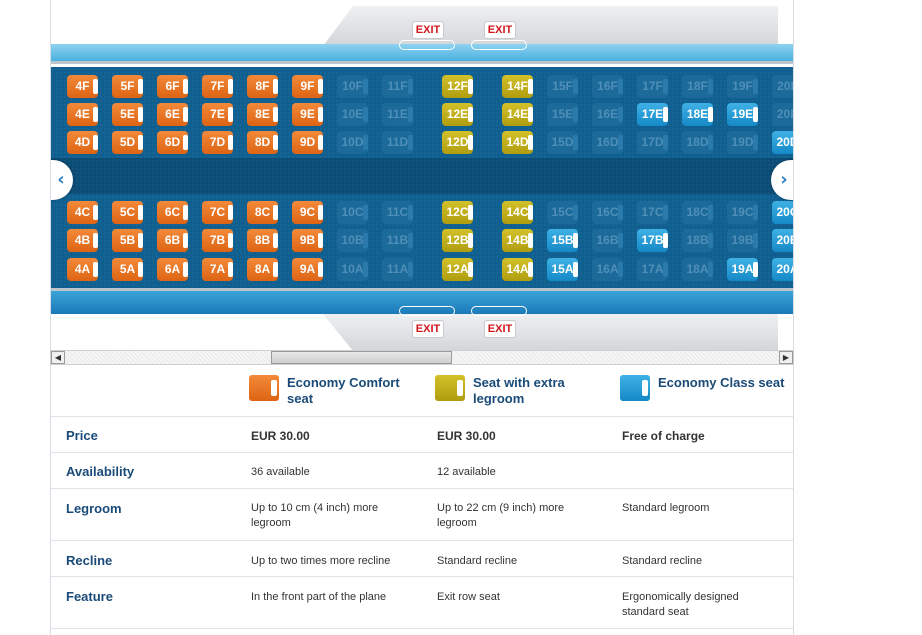 This screenshot has height=635, width=922. What do you see at coordinates (307, 269) in the screenshot?
I see `seat-9a: 9A` at bounding box center [307, 269].